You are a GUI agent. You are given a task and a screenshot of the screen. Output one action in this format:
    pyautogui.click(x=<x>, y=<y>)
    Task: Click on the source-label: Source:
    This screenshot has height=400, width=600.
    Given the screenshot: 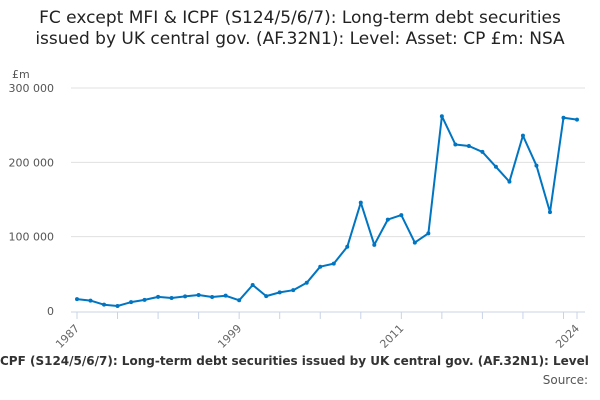 What is the action you would take?
    pyautogui.click(x=565, y=380)
    